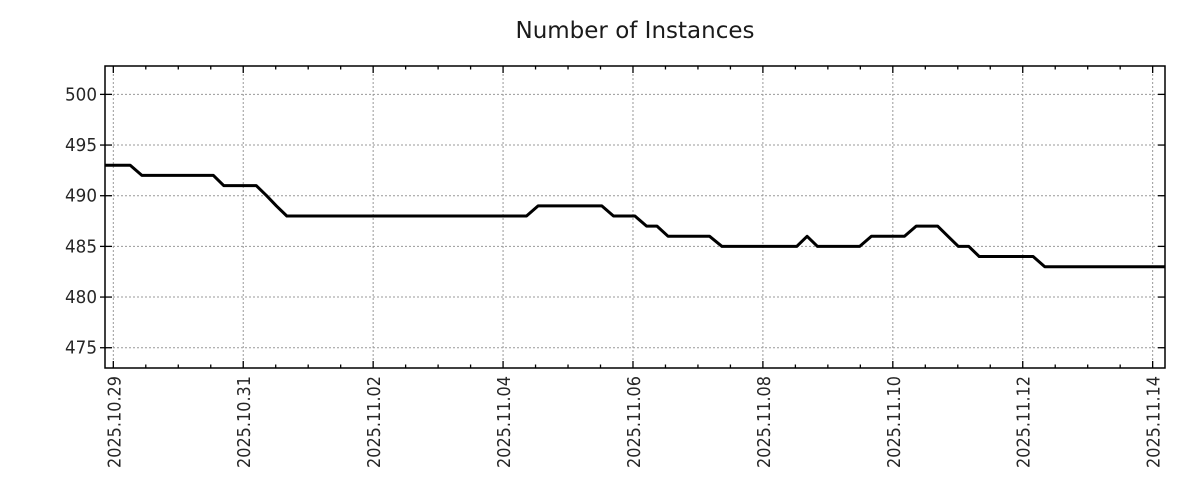  I want to click on y-tick-label: 495, so click(81, 145).